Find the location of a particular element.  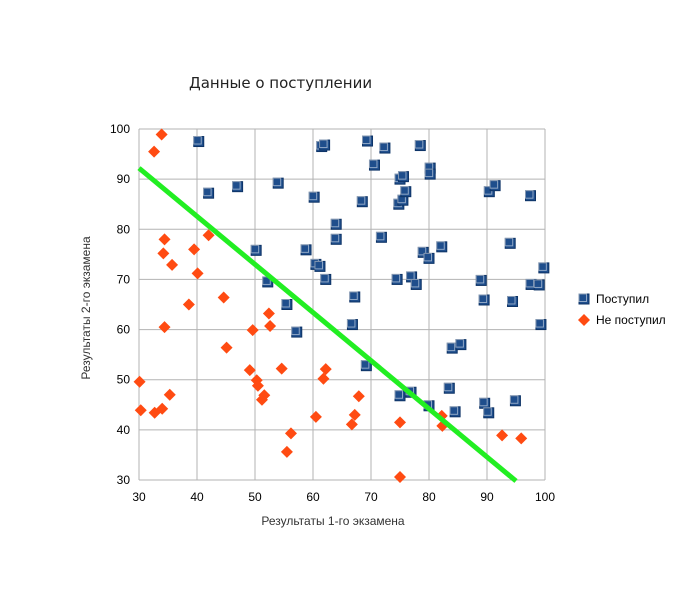

x-tick-label: 80 is located at coordinates (429, 497).